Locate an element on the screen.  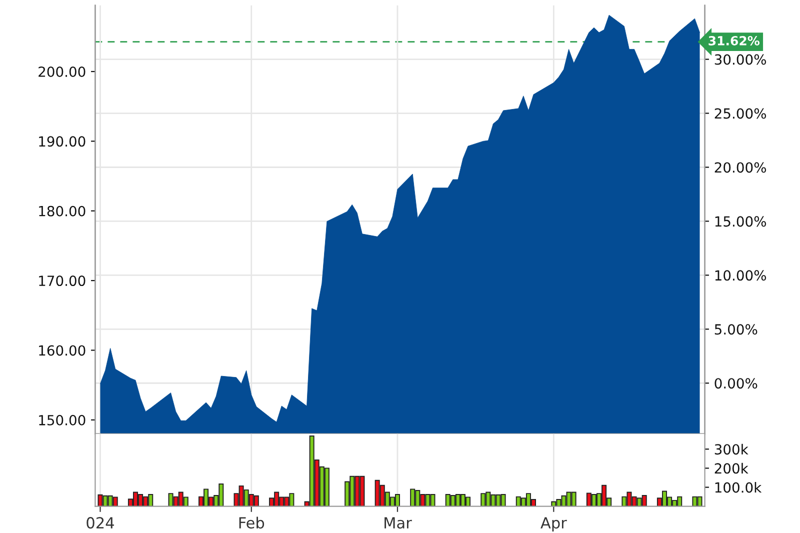
x-tick-label: Feb is located at coordinates (251, 522).